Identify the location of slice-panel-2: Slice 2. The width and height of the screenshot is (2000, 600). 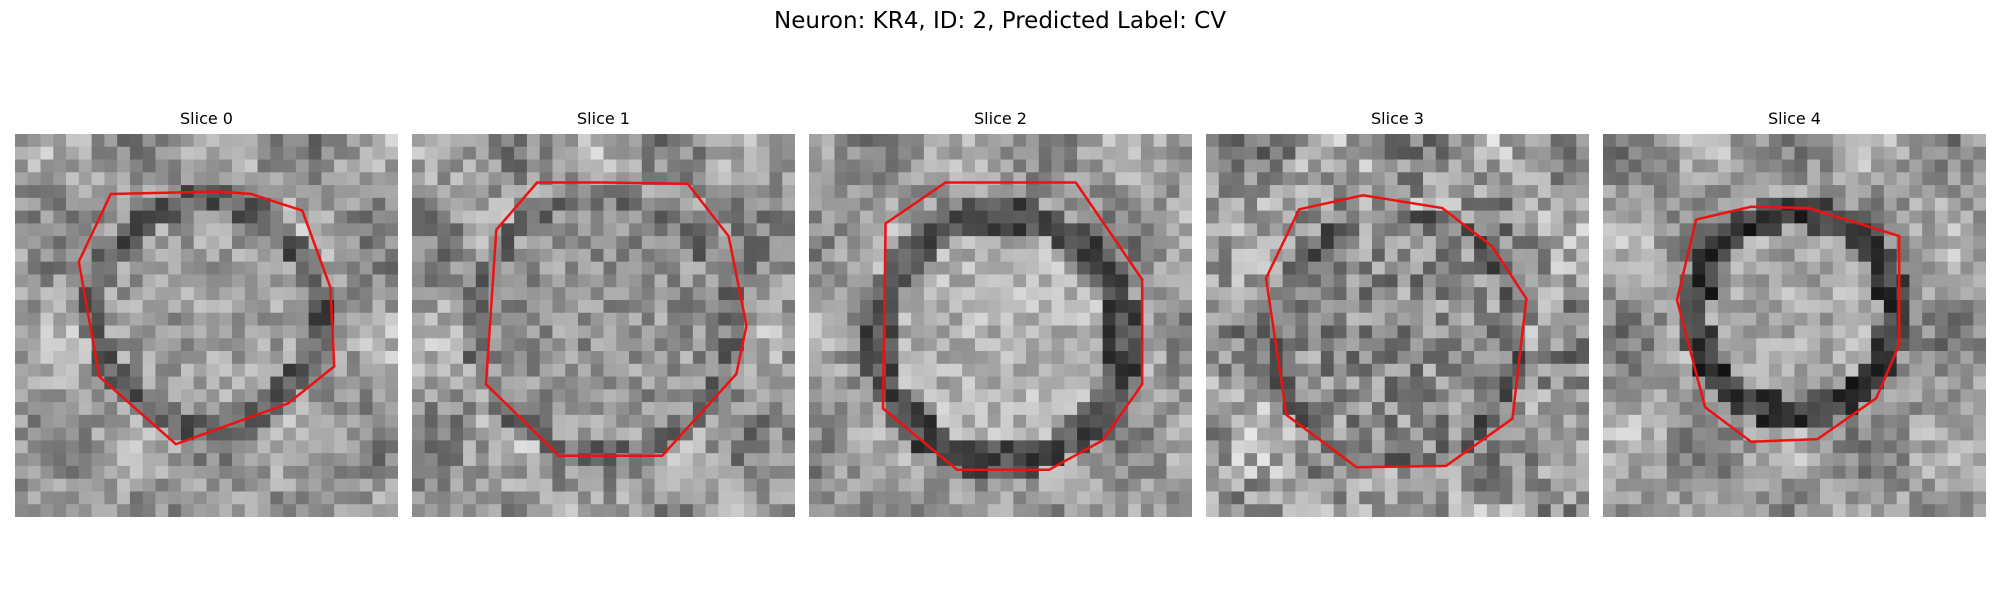
(1000, 119).